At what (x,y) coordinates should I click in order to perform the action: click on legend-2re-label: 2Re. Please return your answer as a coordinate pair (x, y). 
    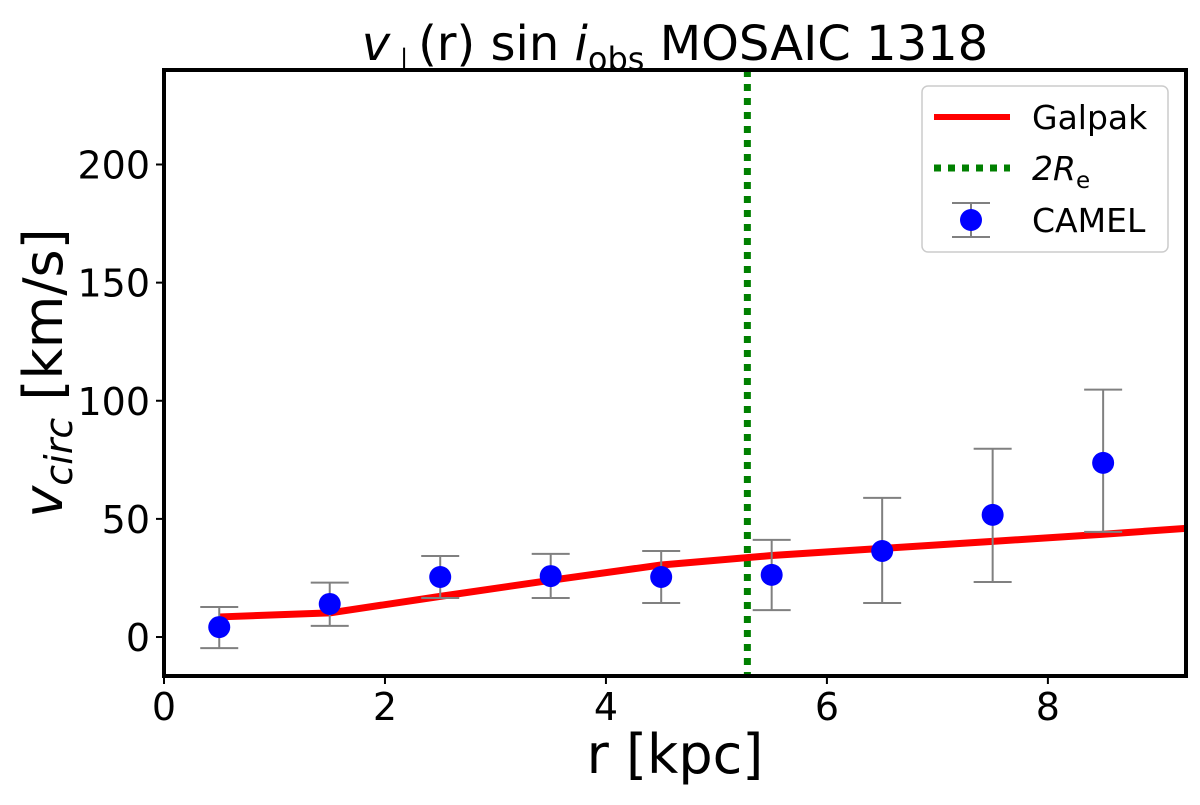
    Looking at the image, I should click on (1061, 171).